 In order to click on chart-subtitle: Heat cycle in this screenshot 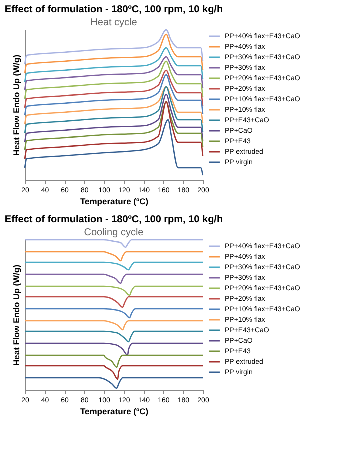, I will do `click(114, 22)`.